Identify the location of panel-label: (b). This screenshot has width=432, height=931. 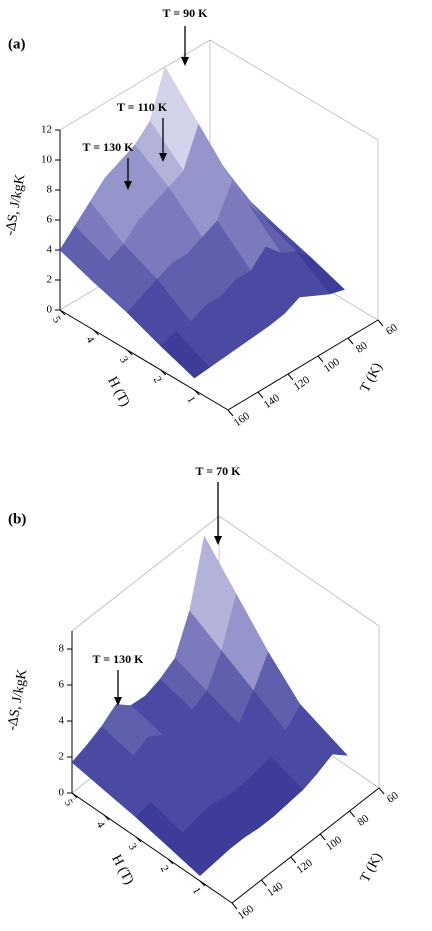
(17, 519).